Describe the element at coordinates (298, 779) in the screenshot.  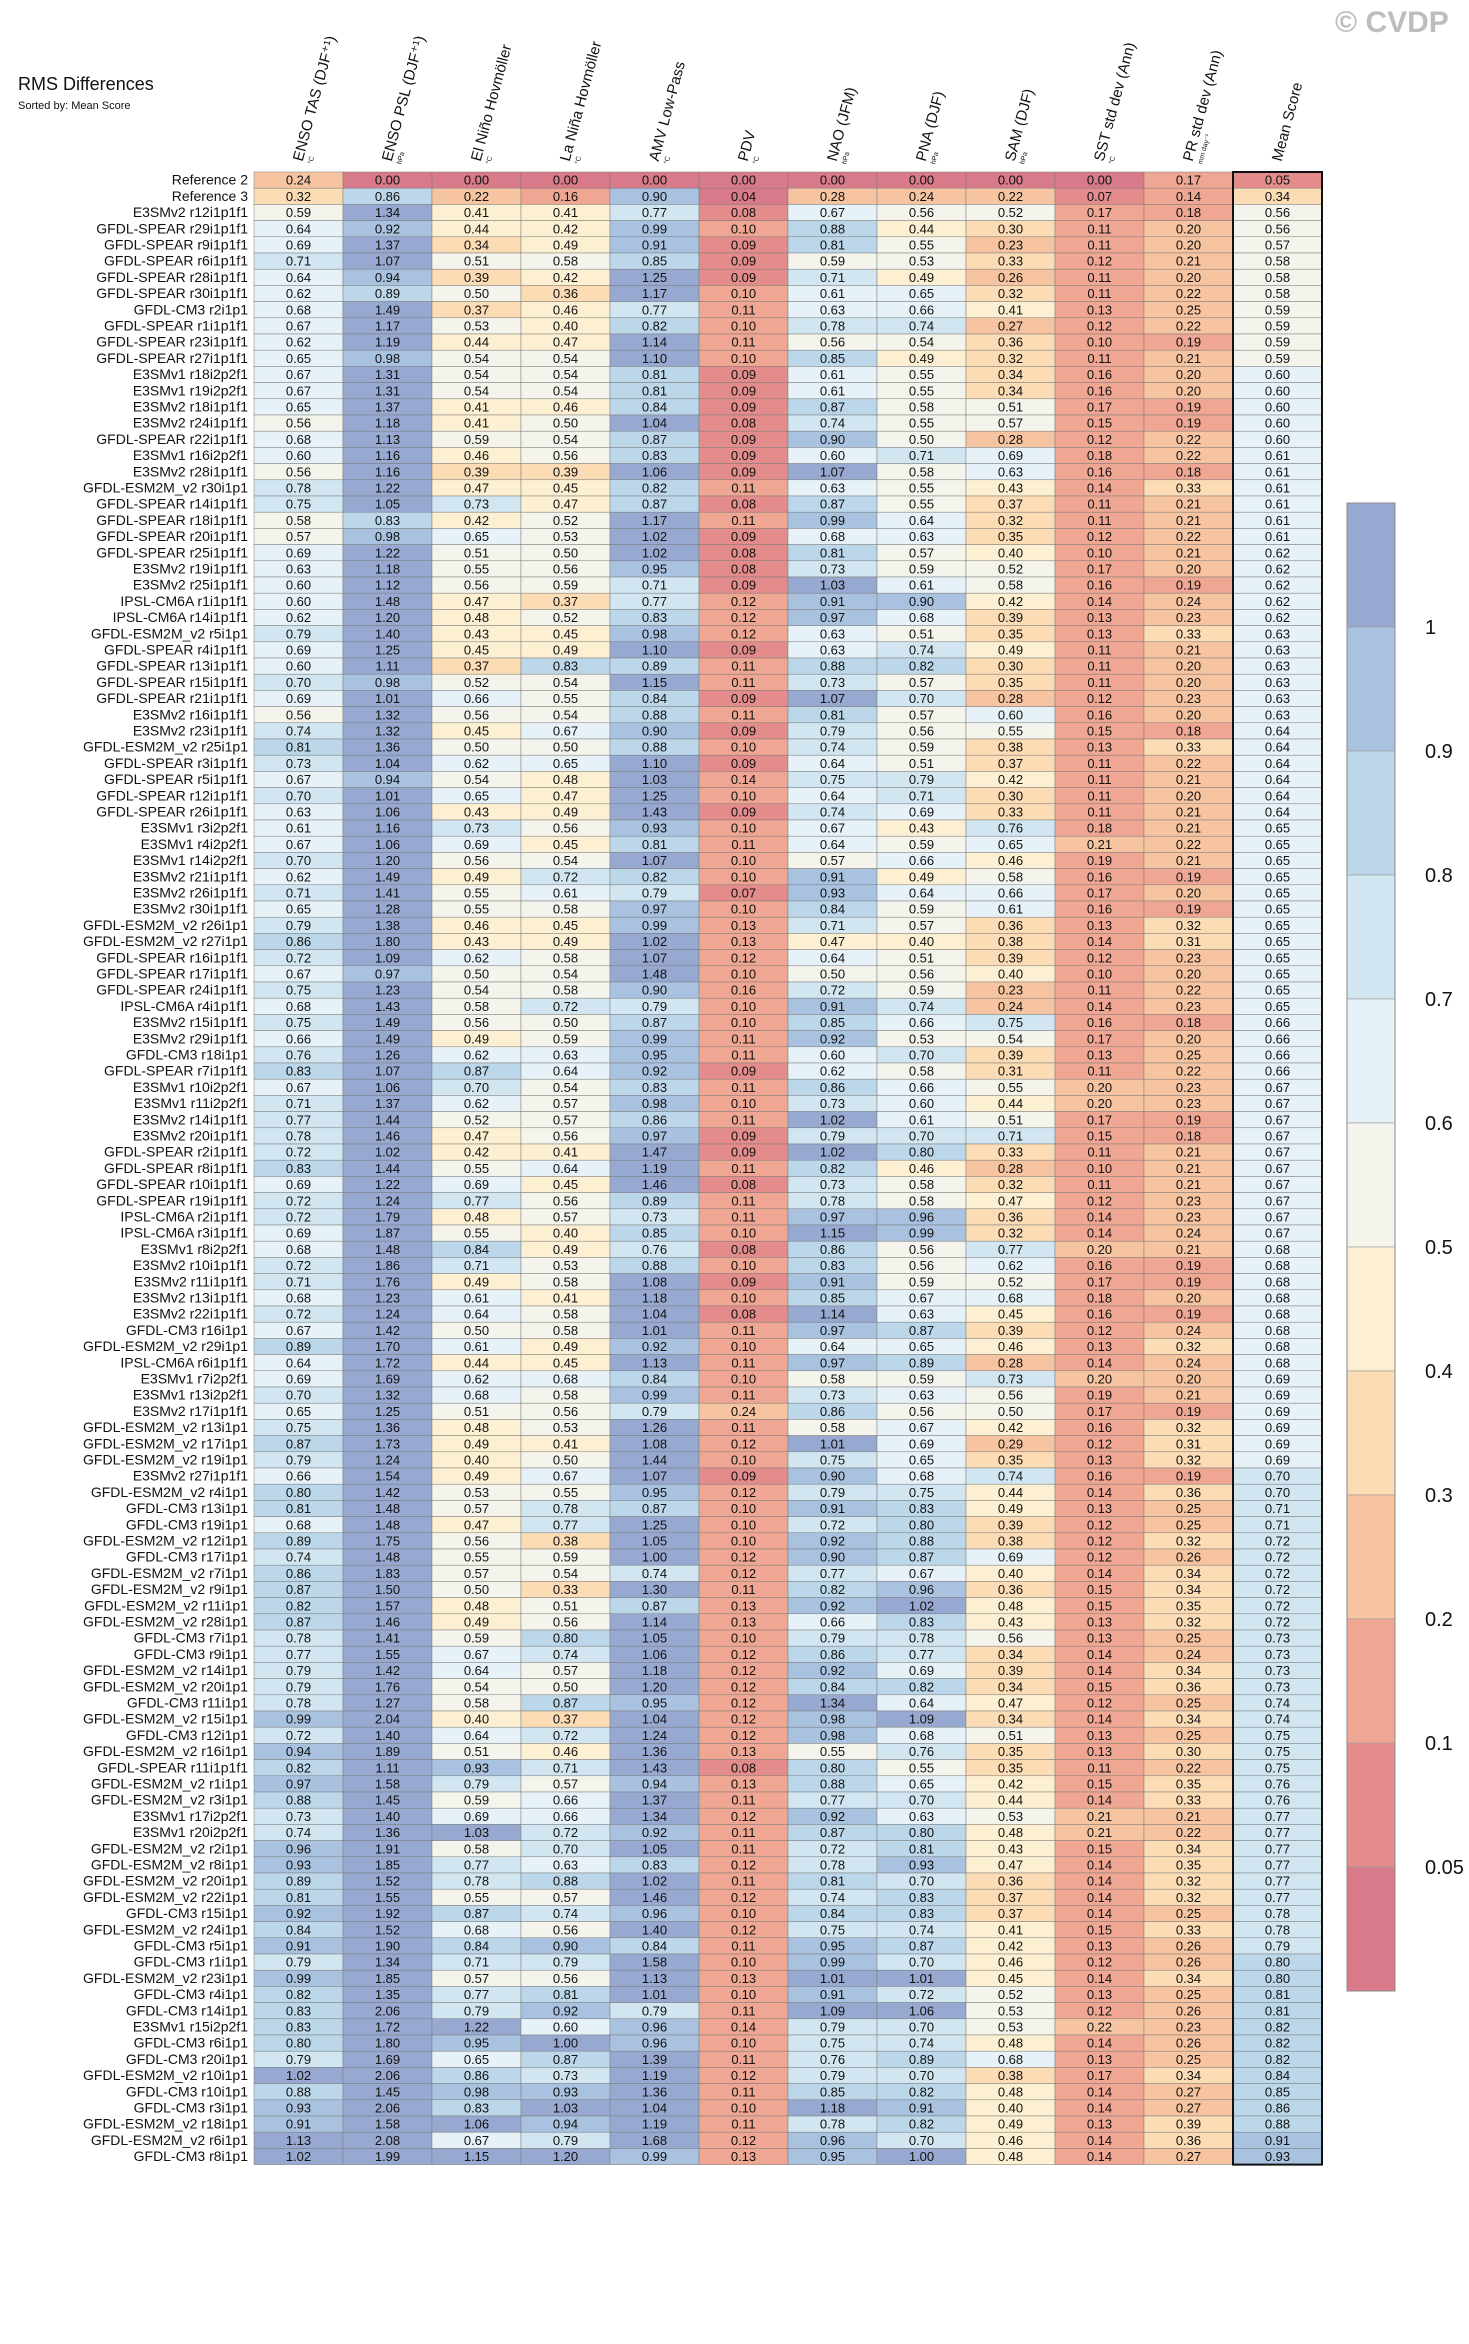
I see `cell-value: 0.67` at that location.